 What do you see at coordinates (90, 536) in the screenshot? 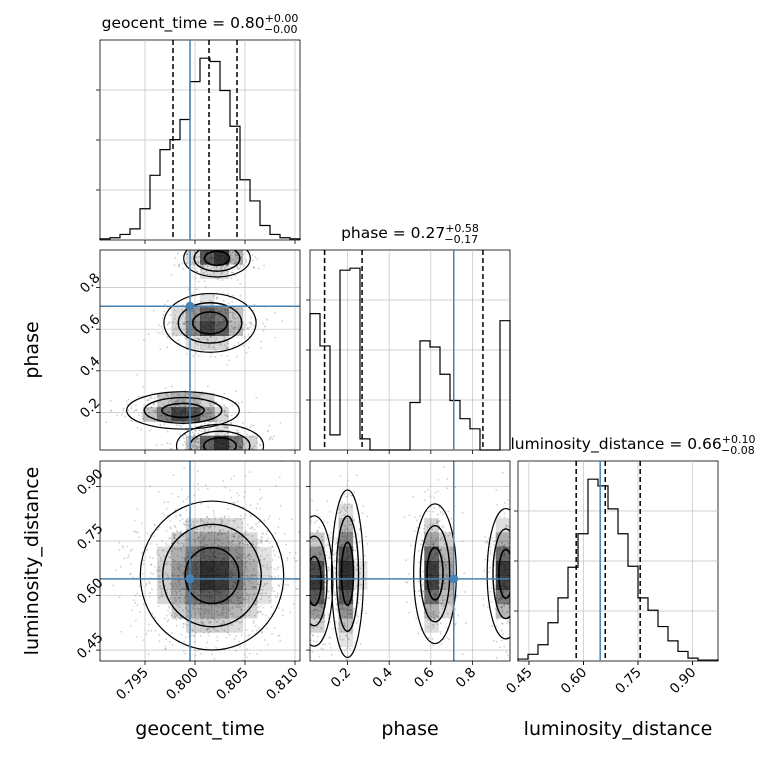
I see `y-tick-label: 0.75` at bounding box center [90, 536].